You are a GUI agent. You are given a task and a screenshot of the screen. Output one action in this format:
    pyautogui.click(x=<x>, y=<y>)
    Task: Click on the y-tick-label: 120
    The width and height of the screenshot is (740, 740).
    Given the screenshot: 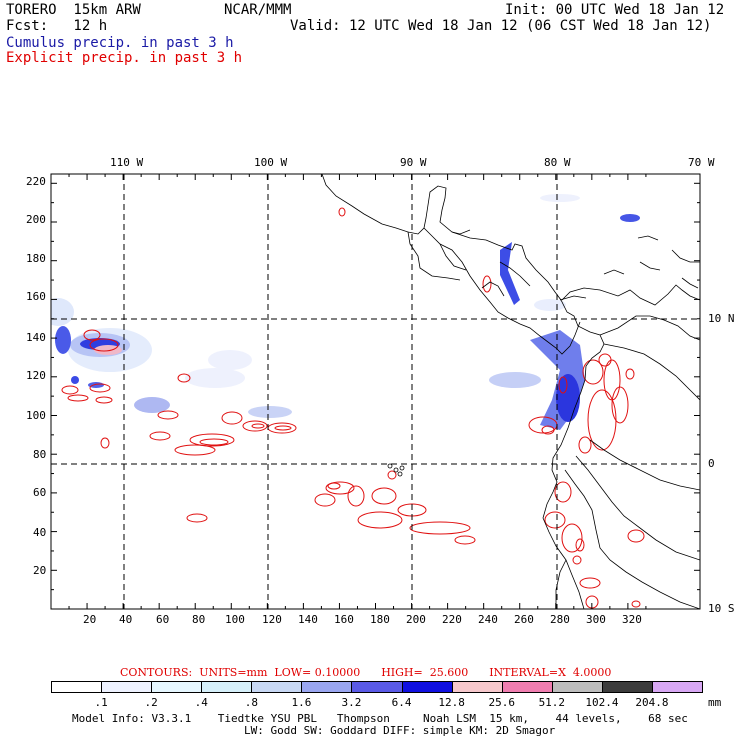 What is the action you would take?
    pyautogui.click(x=36, y=375)
    